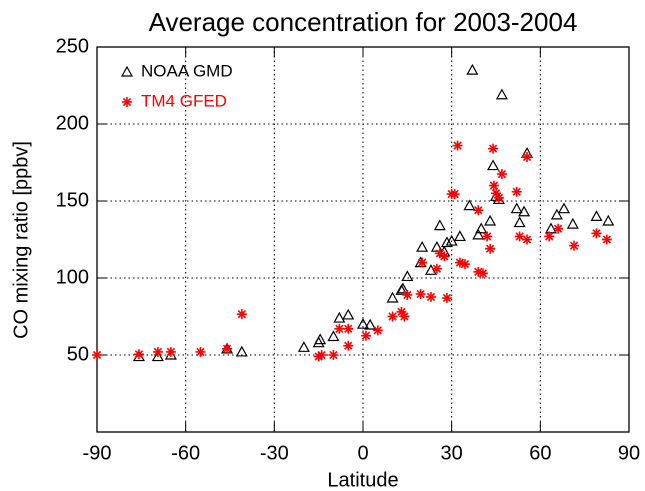  I want to click on x-tick-label: 90, so click(629, 453).